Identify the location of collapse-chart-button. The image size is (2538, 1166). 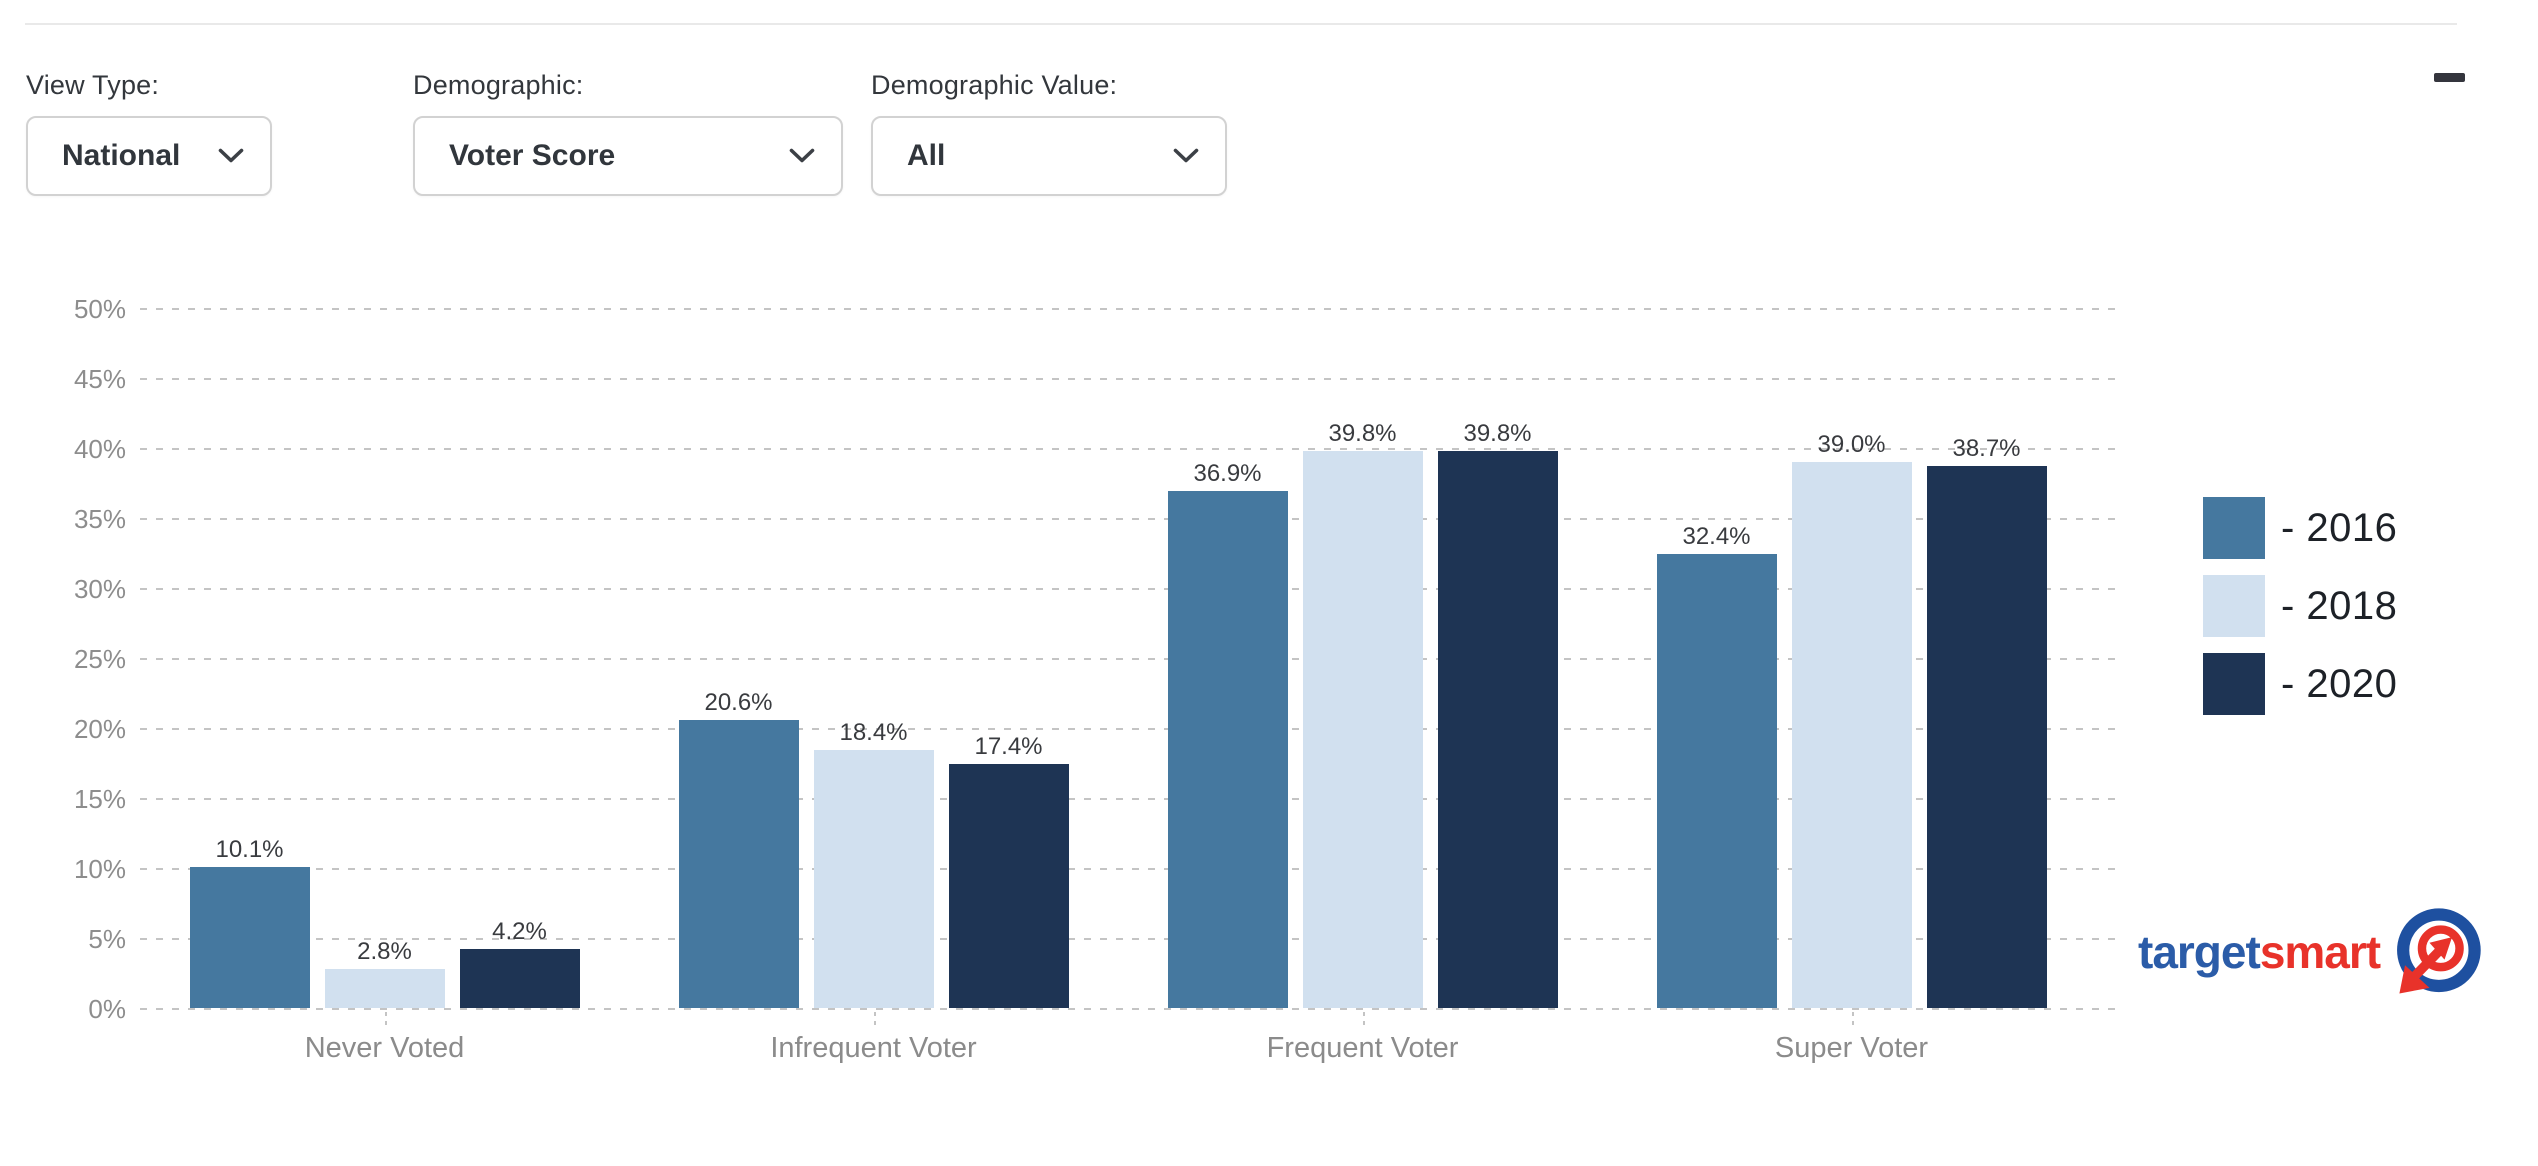
(2442, 77).